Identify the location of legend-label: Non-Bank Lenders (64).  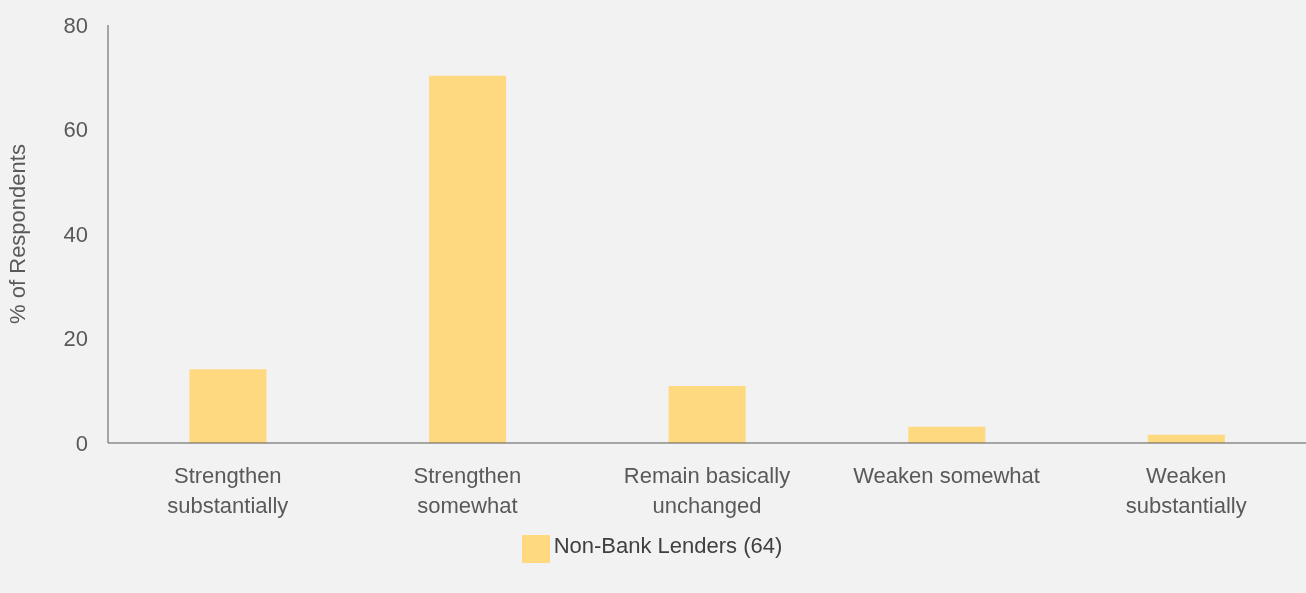
(668, 545).